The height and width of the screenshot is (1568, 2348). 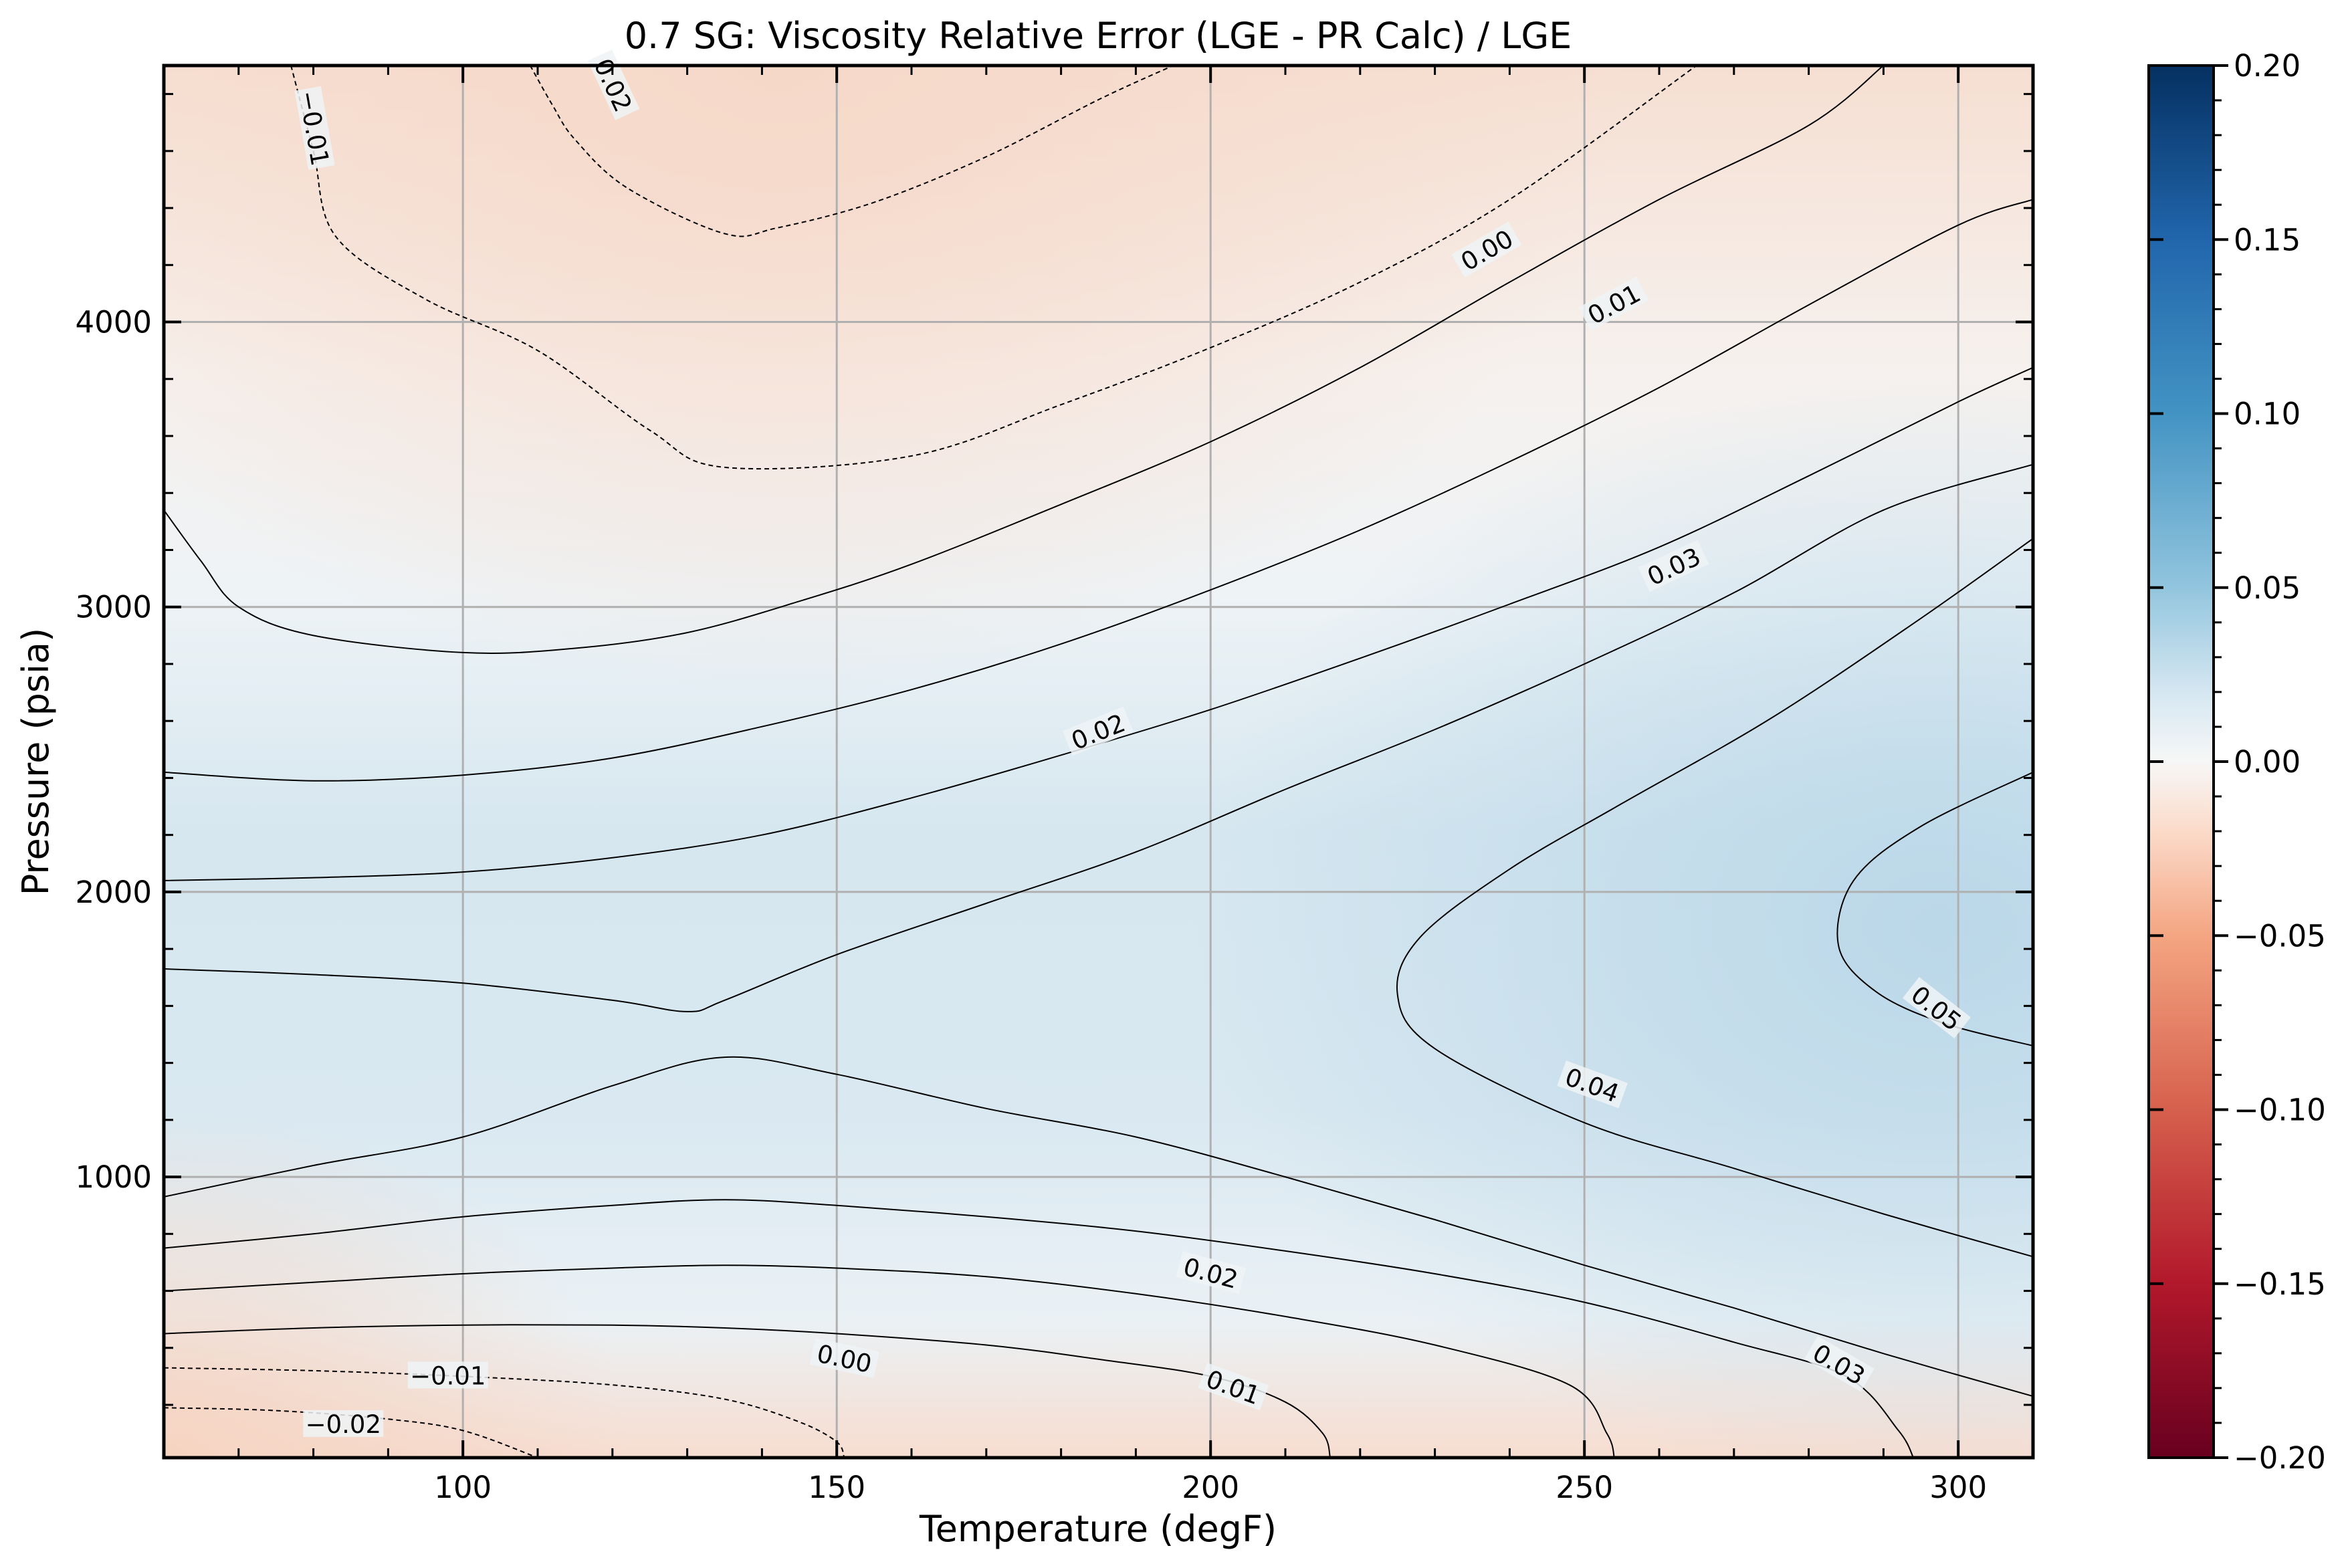 What do you see at coordinates (36, 761) in the screenshot?
I see `y-axis-label: Pressure (psia)` at bounding box center [36, 761].